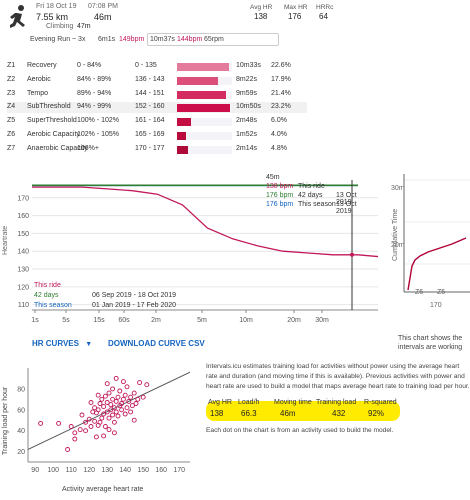  I want to click on activity-title: Evening Run ~ 3x, so click(58, 39).